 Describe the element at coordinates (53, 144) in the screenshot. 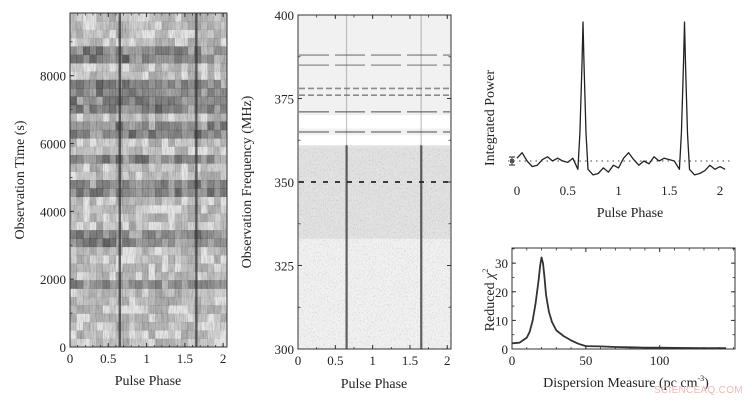

I see `y-tick-label: 6000` at that location.